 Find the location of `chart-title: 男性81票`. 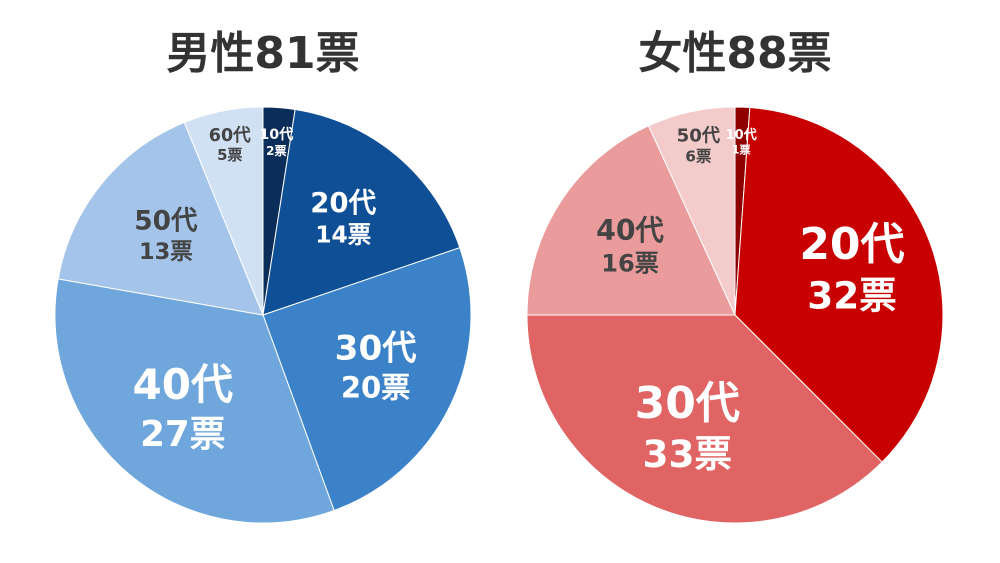

chart-title: 男性81票 is located at coordinates (262, 53).